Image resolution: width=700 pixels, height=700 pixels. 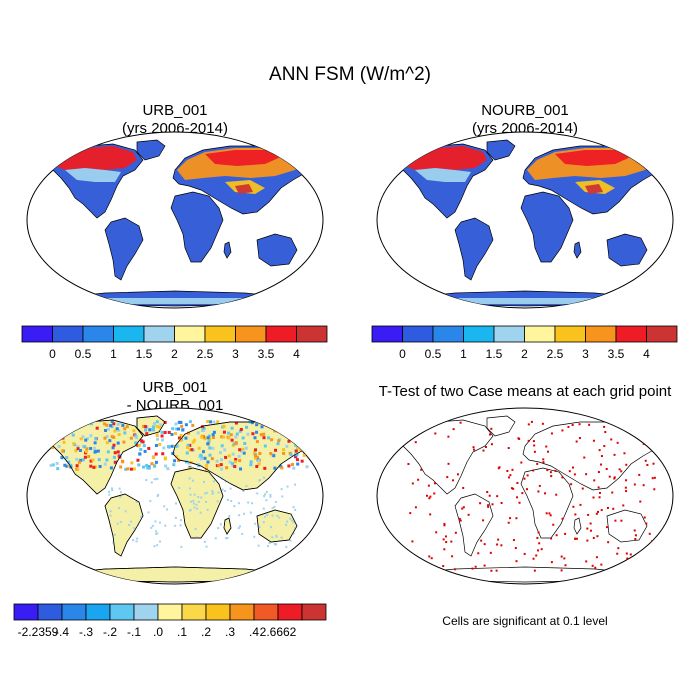 What do you see at coordinates (501, 426) in the screenshot?
I see `continent-greenland` at bounding box center [501, 426].